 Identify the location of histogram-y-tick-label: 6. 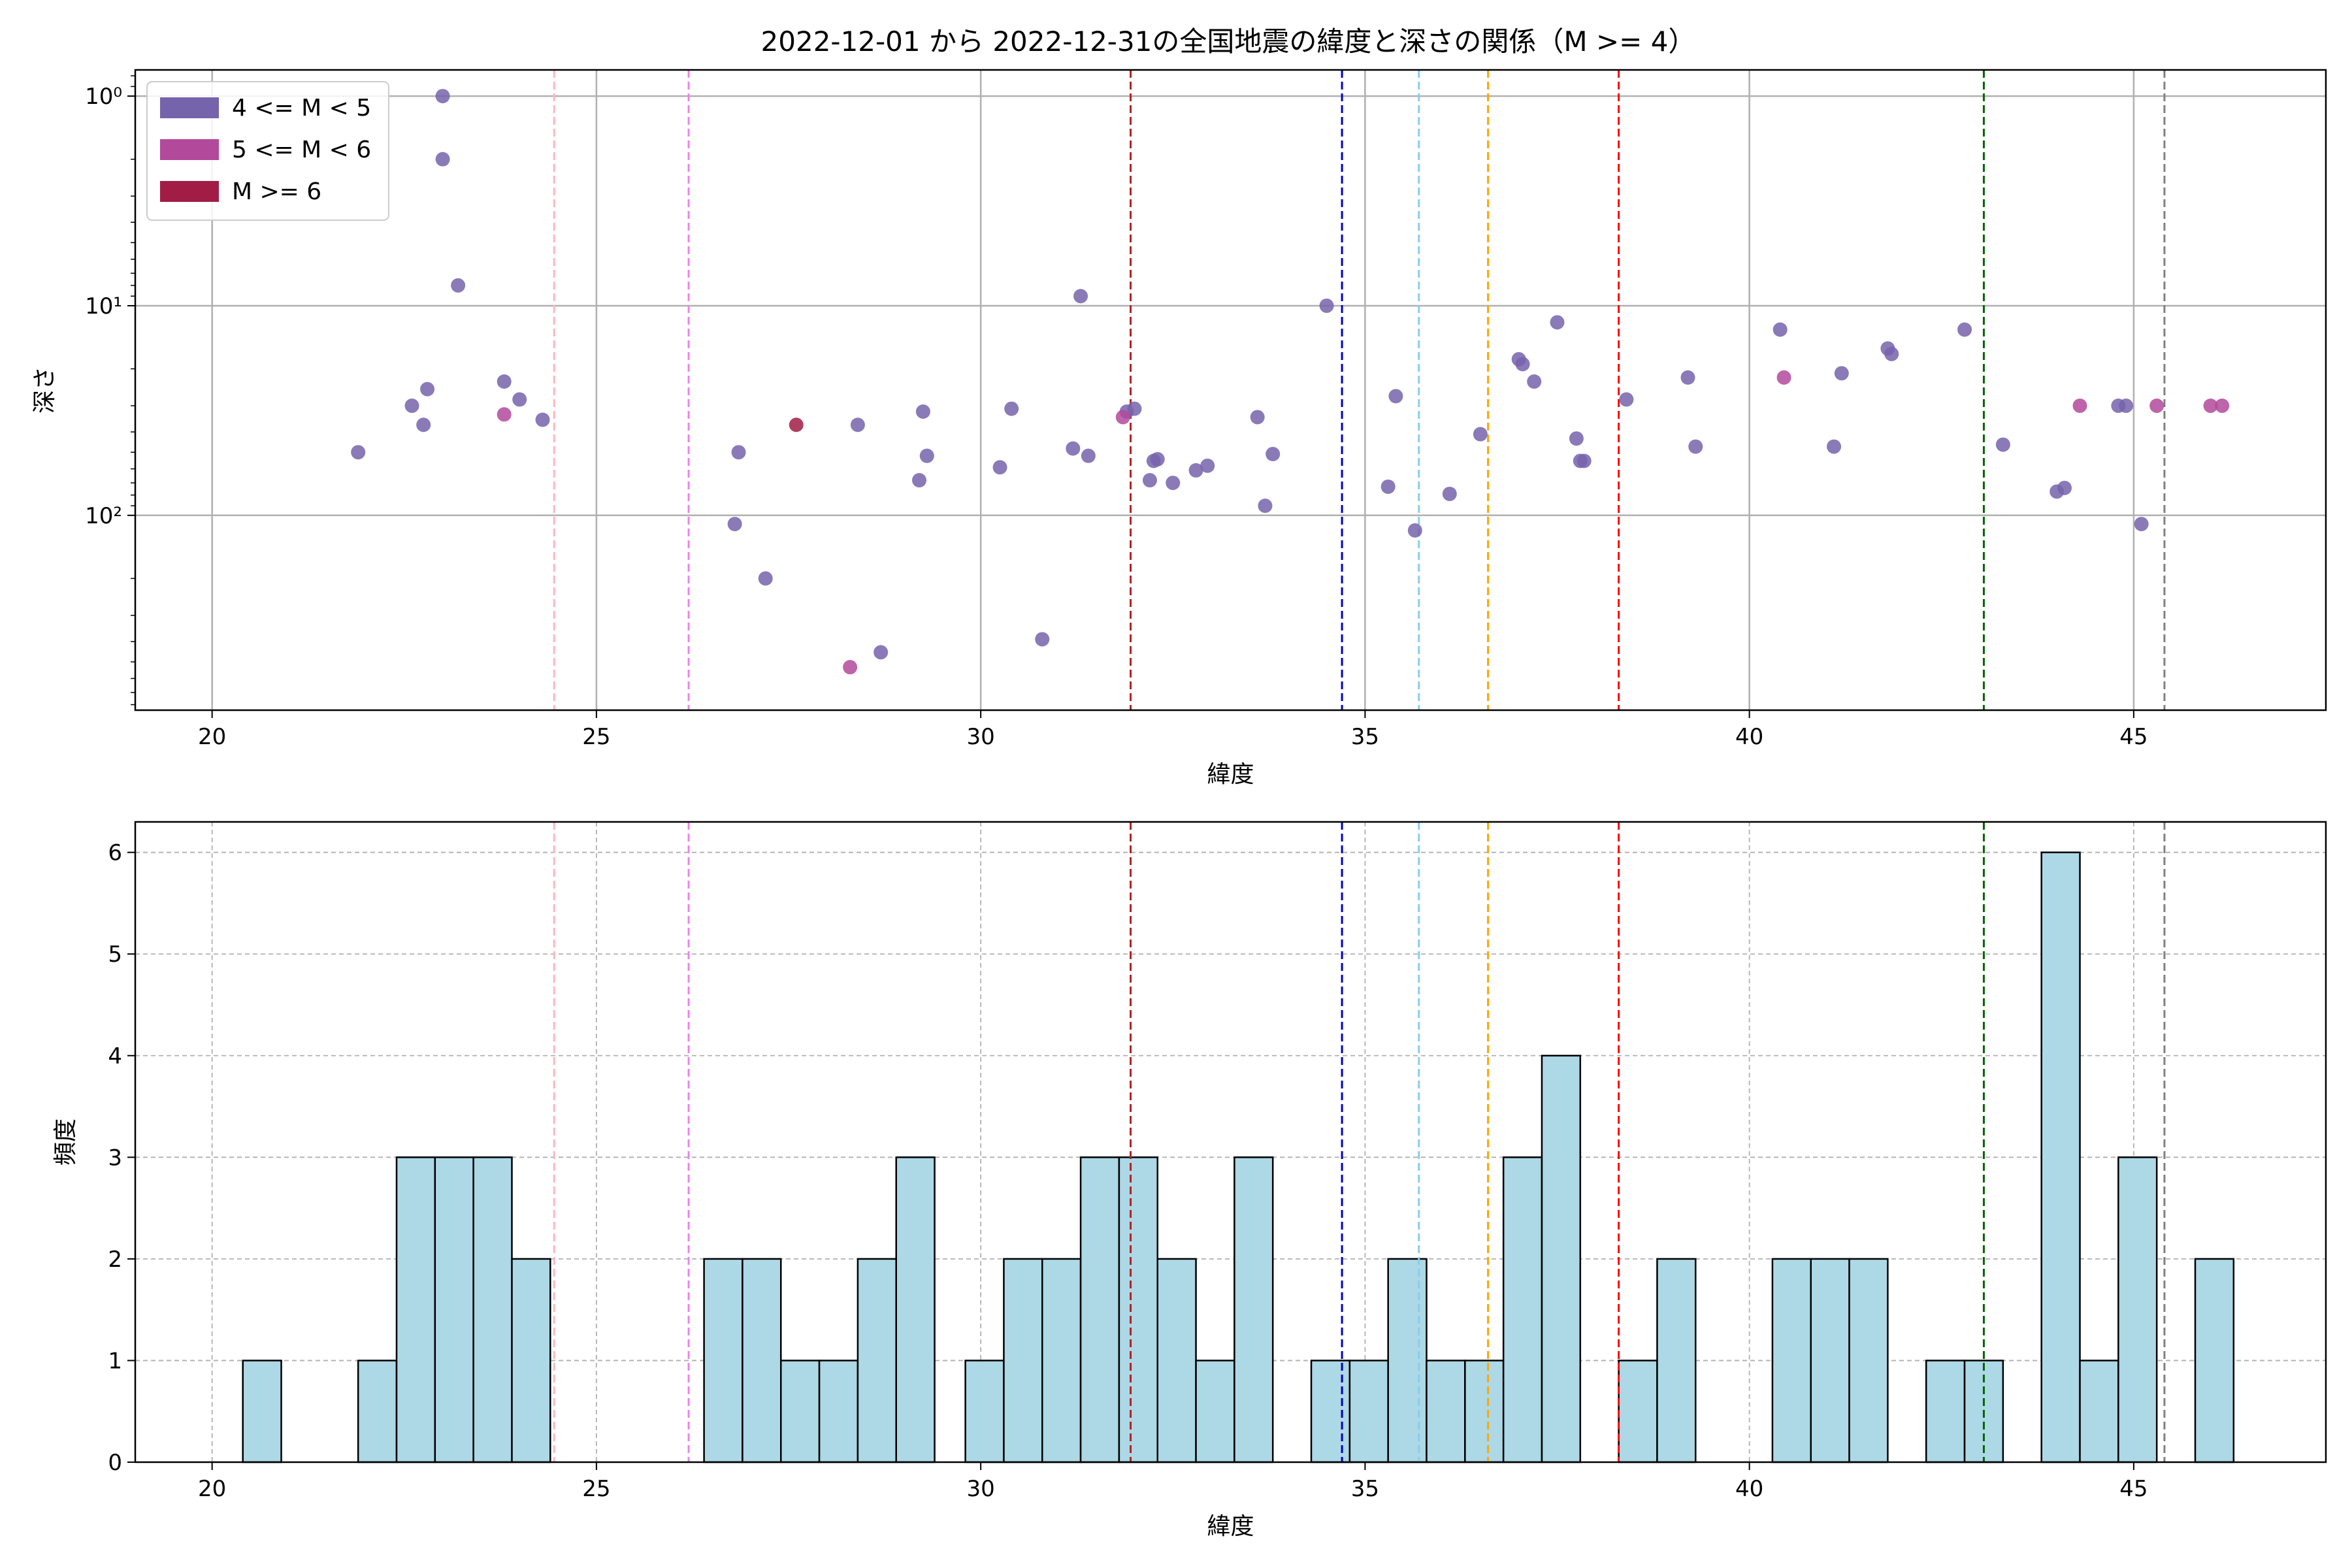
(115, 853).